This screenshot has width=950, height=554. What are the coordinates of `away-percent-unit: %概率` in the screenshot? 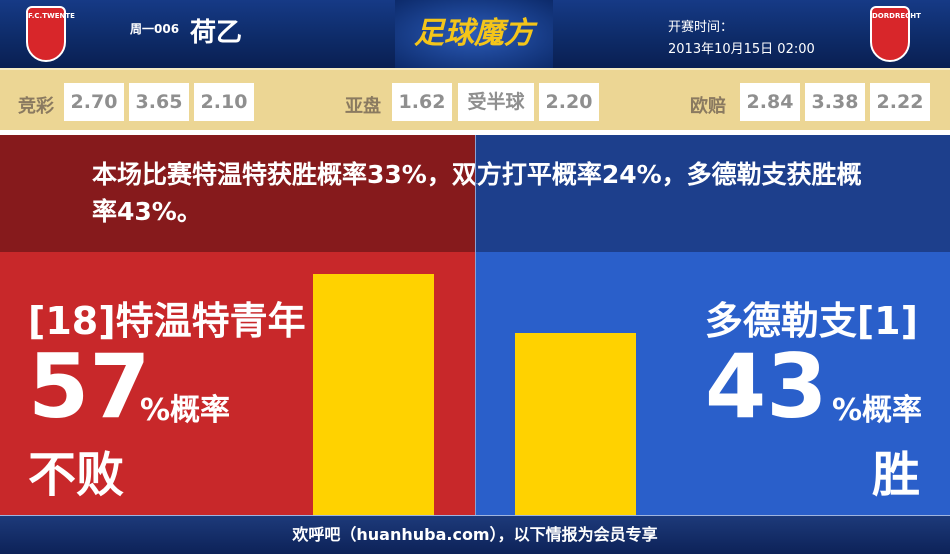 It's located at (876, 410).